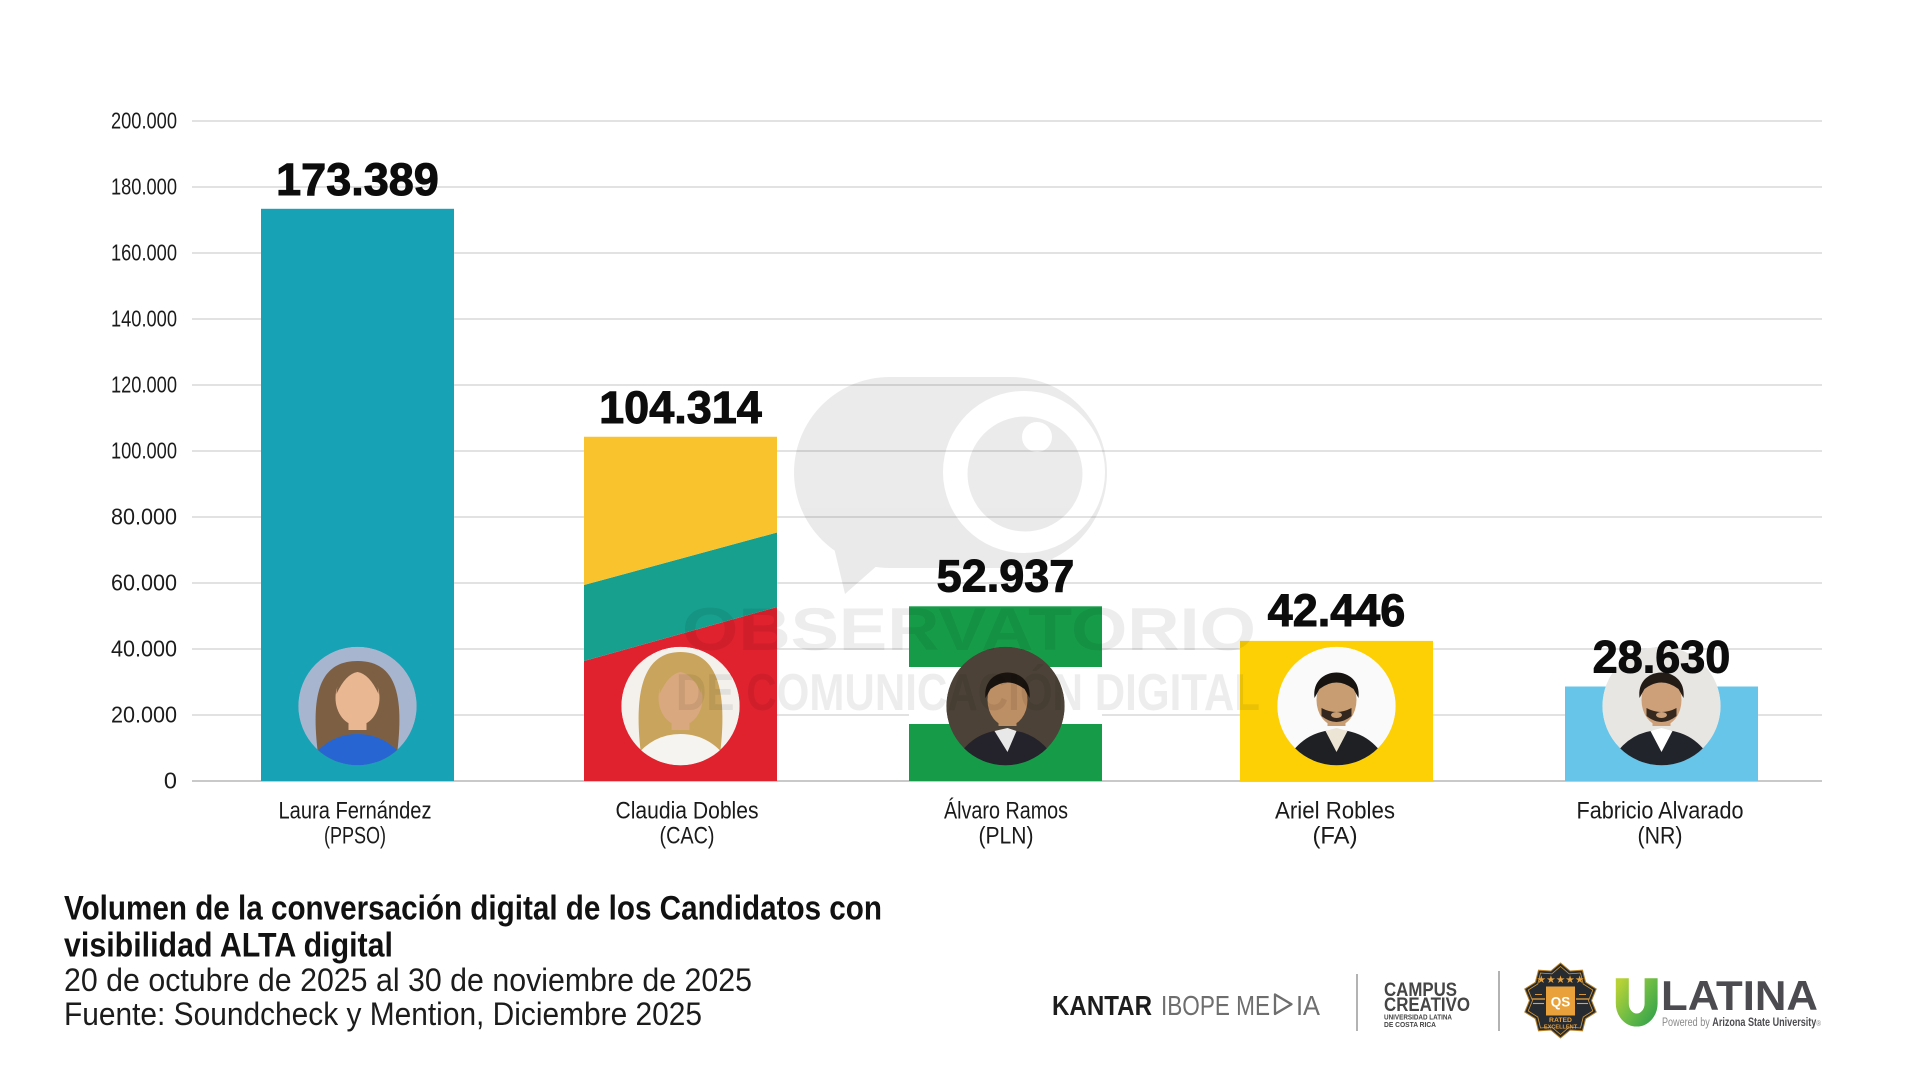  I want to click on svg-text: 120.000, so click(144, 385).